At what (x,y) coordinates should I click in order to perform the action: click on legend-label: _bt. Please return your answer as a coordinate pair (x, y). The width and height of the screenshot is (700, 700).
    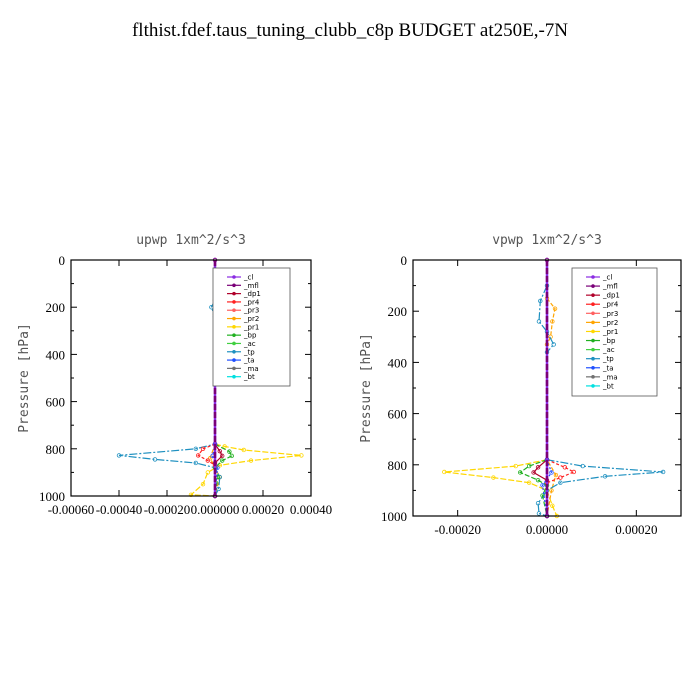
    Looking at the image, I should click on (249, 377).